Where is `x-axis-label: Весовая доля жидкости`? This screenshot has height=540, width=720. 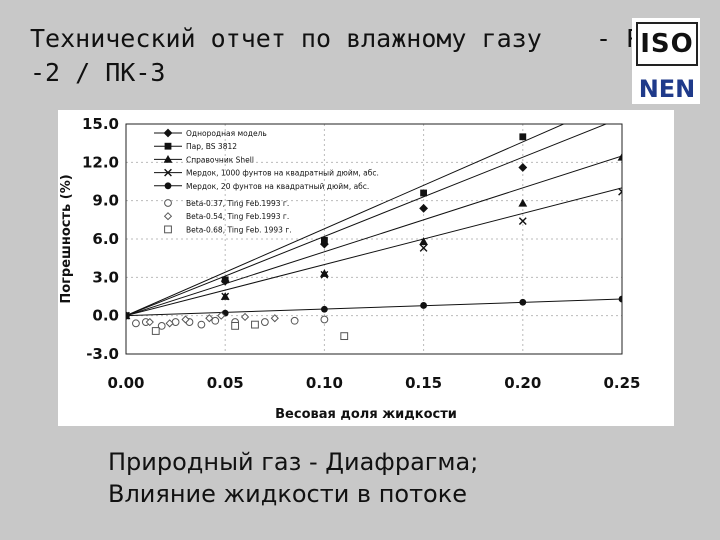 x-axis-label: Весовая доля жидкости is located at coordinates (366, 414).